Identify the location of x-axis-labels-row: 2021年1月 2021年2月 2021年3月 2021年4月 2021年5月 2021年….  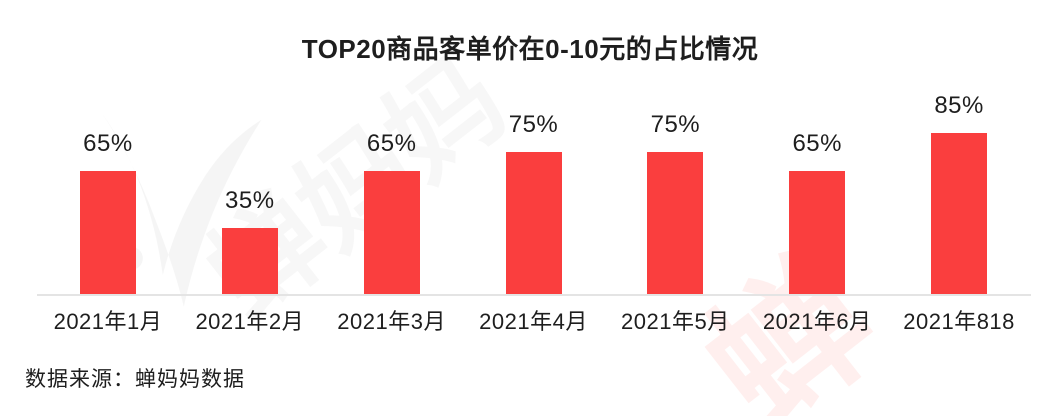
(533, 322).